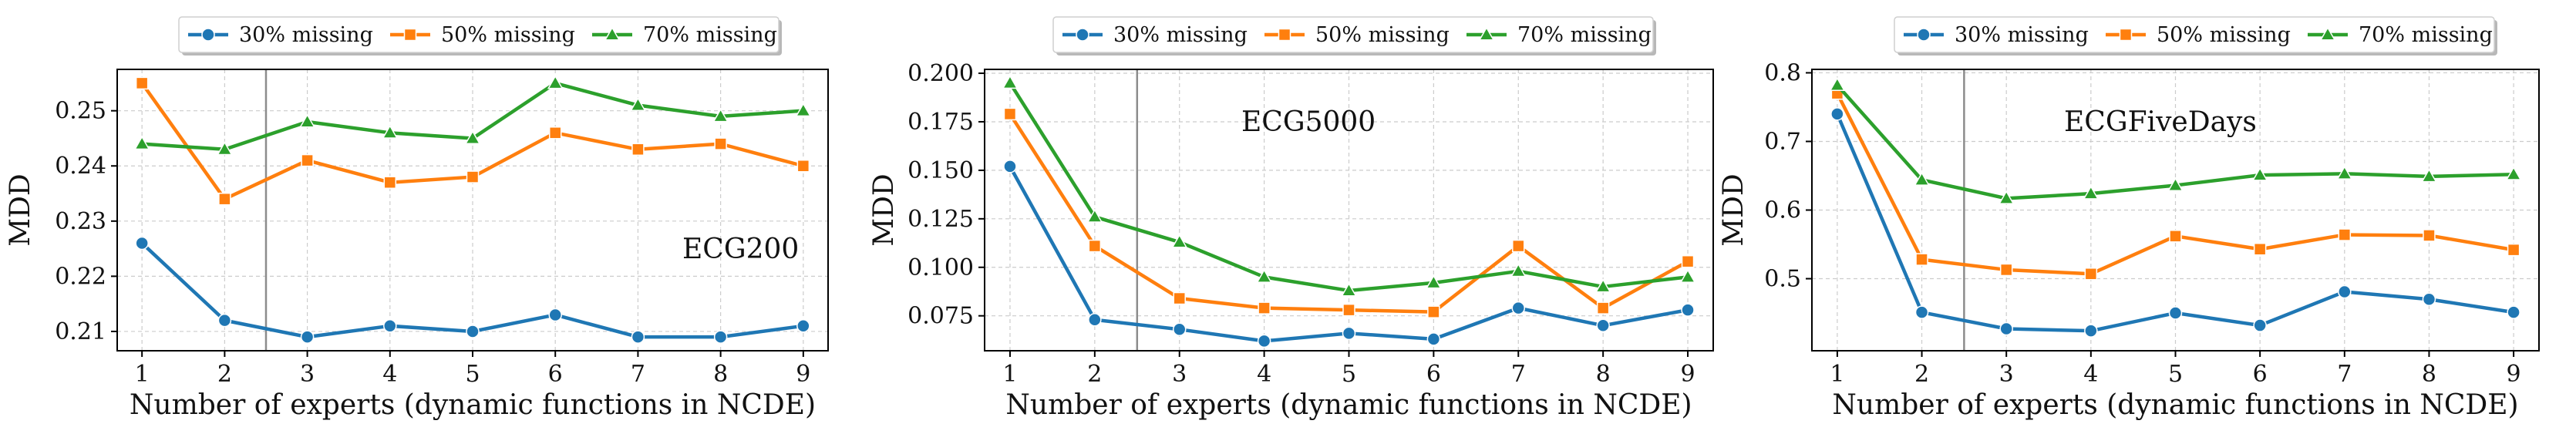 The height and width of the screenshot is (434, 2576). What do you see at coordinates (941, 267) in the screenshot?
I see `y-tick-label: 0.100` at bounding box center [941, 267].